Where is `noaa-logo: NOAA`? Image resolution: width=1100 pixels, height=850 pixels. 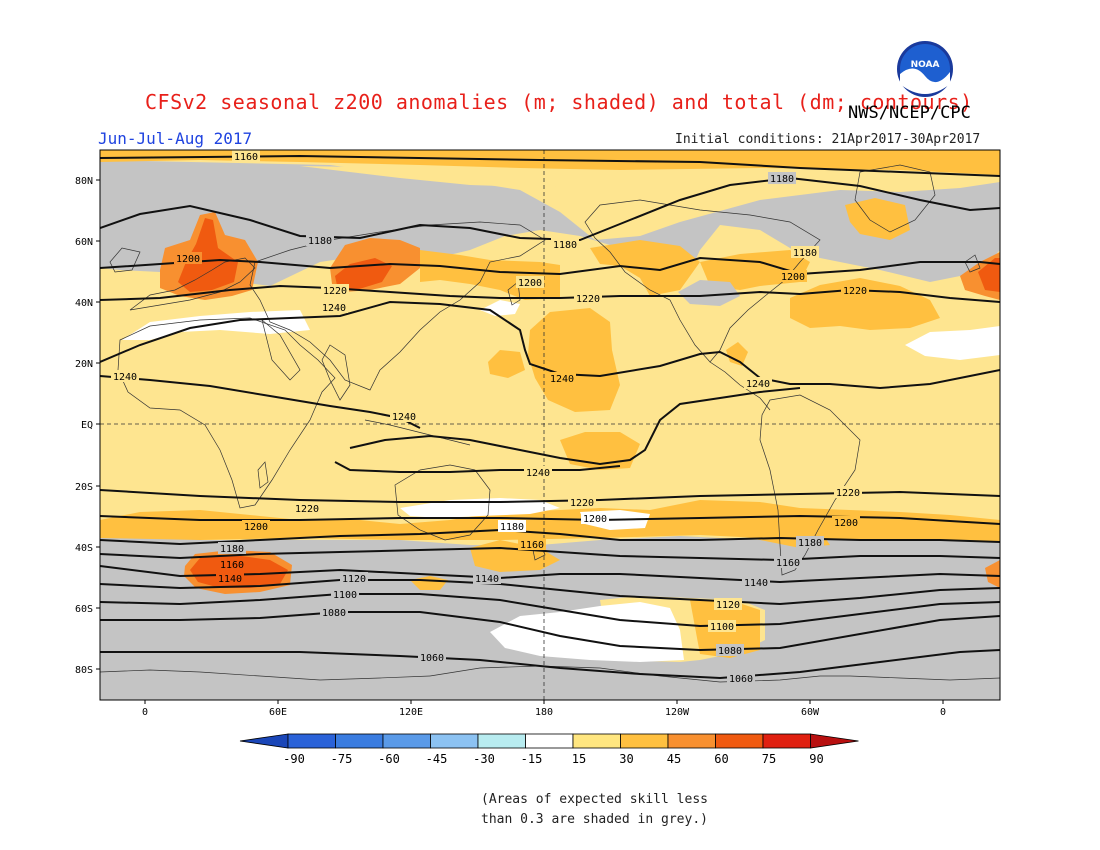
noaa-logo: NOAA is located at coordinates (925, 69).